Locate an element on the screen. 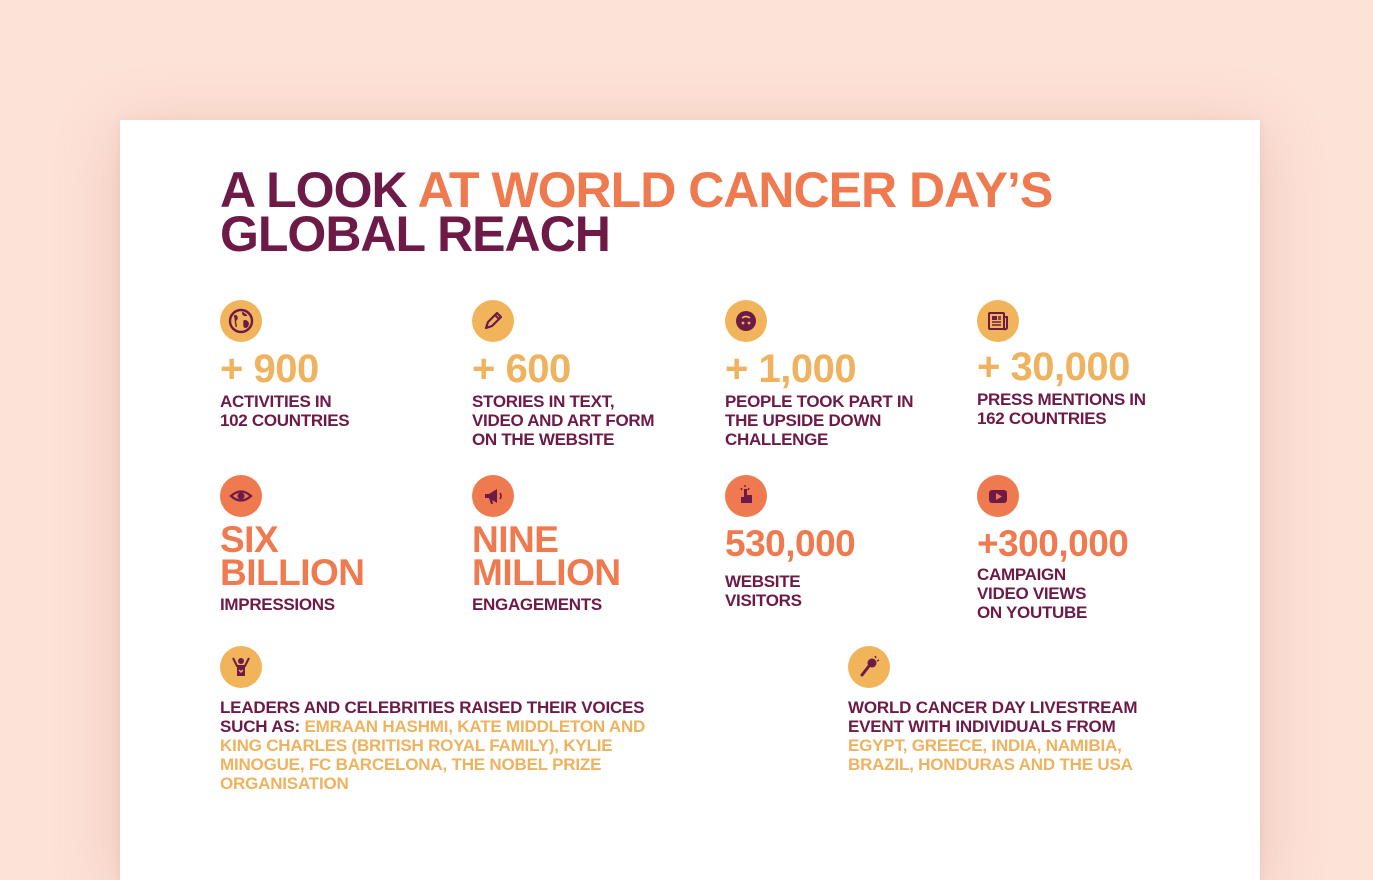 This screenshot has width=1373, height=880. note-line: BRAZIL, HONDURAS AND THE USA is located at coordinates (990, 764).